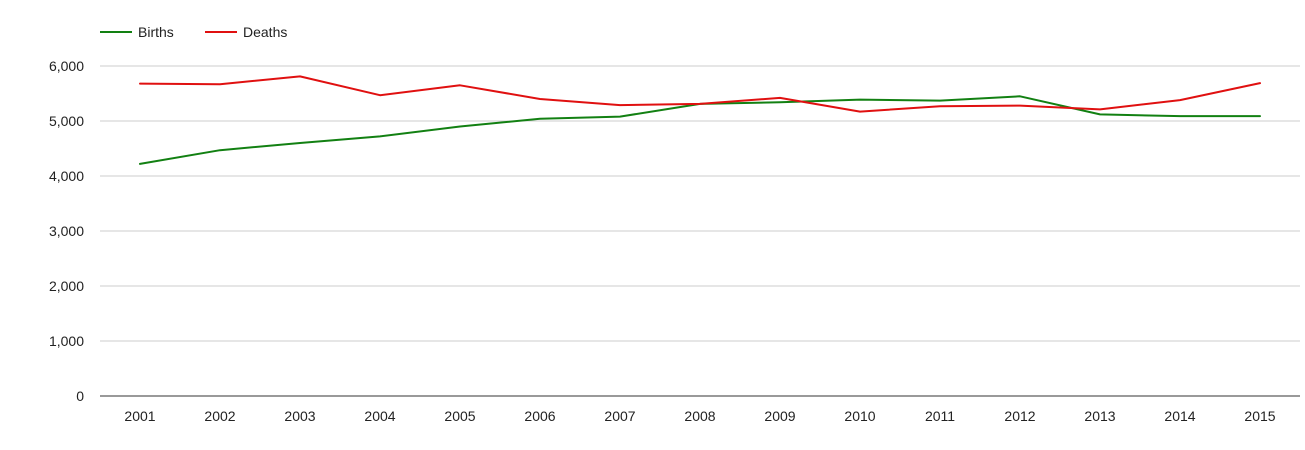  I want to click on y-tick-label: 1,000, so click(66, 341).